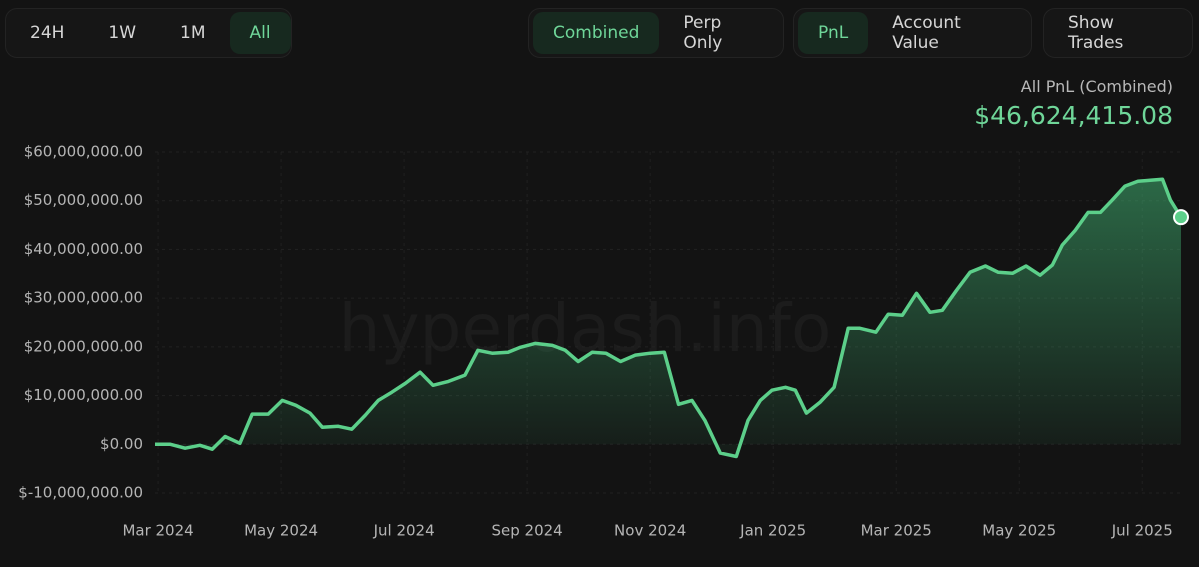 The width and height of the screenshot is (1199, 567). What do you see at coordinates (193, 33) in the screenshot?
I see `range-button: 1M` at bounding box center [193, 33].